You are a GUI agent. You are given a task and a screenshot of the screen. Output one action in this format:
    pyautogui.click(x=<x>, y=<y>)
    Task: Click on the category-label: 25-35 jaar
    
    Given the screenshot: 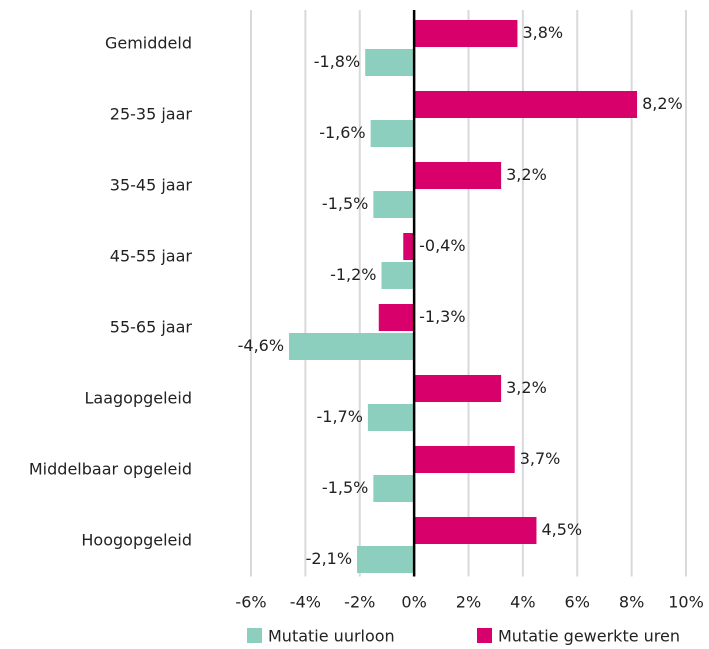 What is the action you would take?
    pyautogui.click(x=151, y=114)
    